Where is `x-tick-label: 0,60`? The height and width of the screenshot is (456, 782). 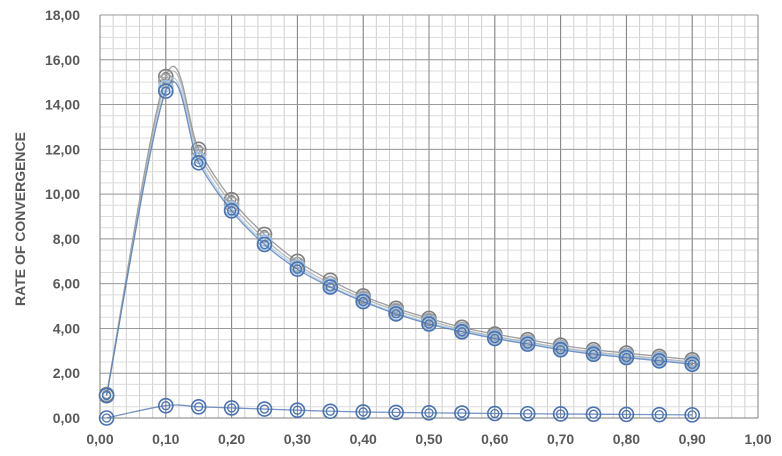 x-tick-label: 0,60 is located at coordinates (494, 439).